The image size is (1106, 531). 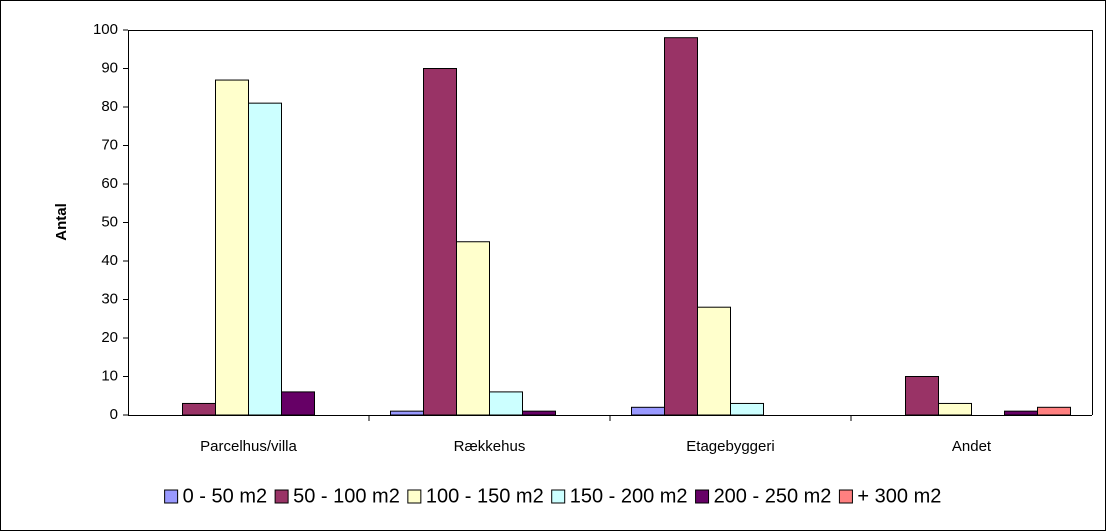 I want to click on legend-label: + 300 m2, so click(x=899, y=496).